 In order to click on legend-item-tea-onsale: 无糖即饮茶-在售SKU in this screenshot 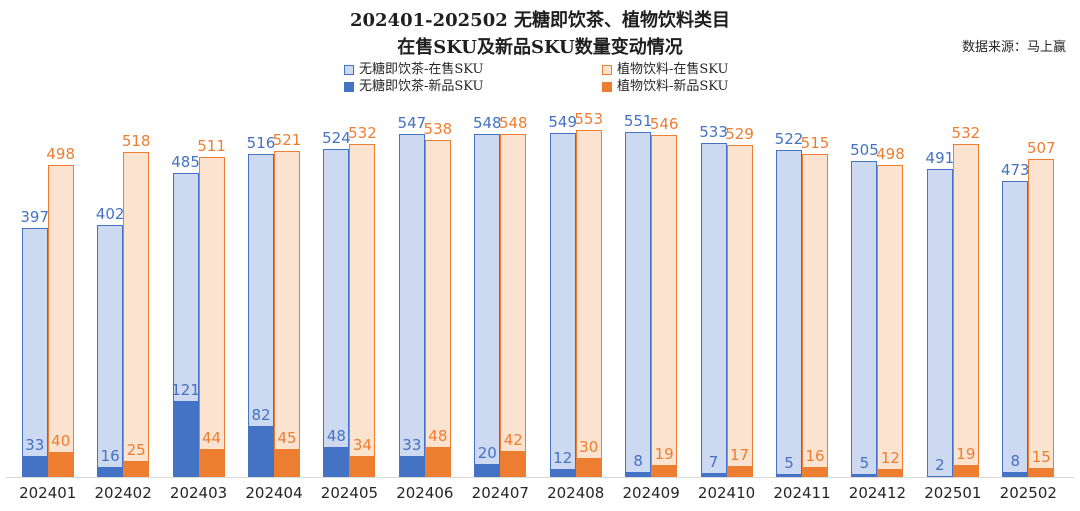, I will do `click(473, 70)`.